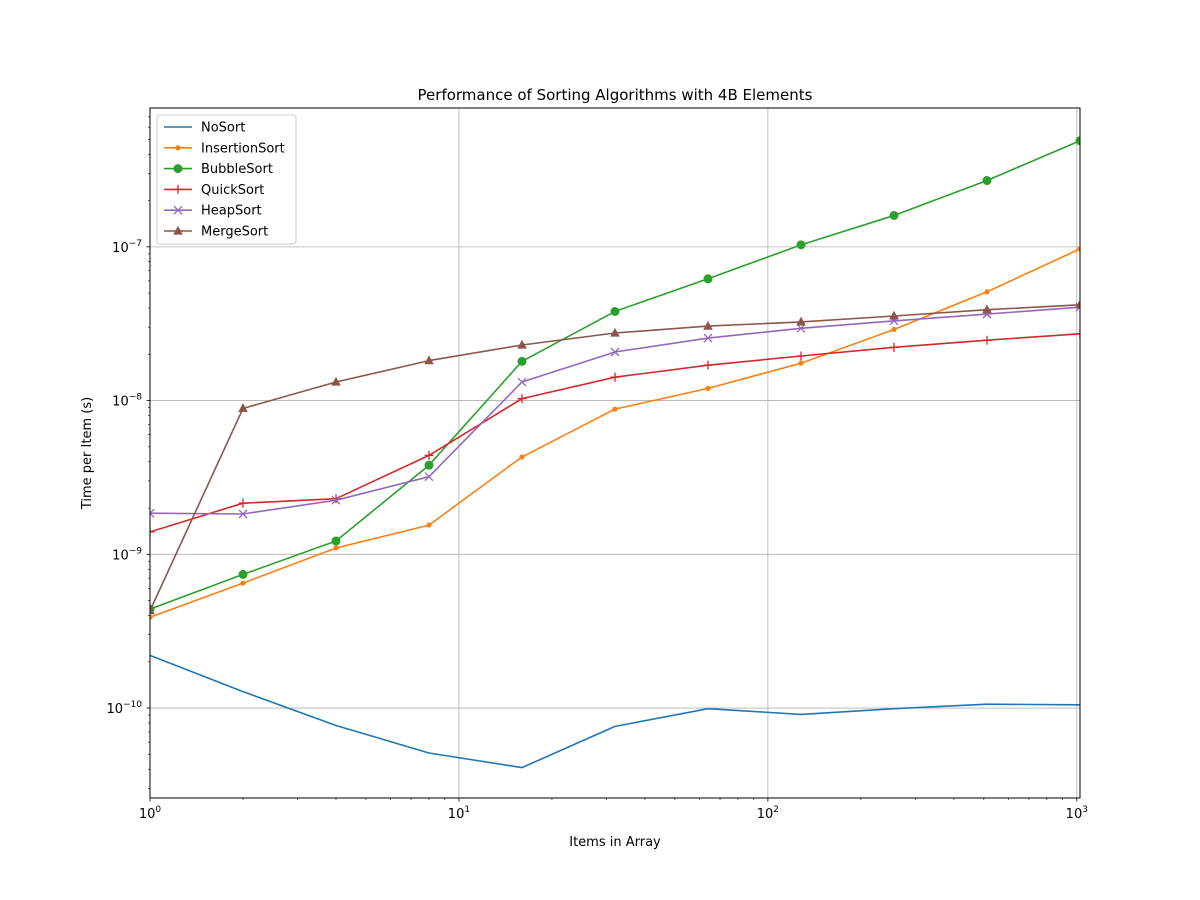  Describe the element at coordinates (127, 554) in the screenshot. I see `y-tick-label: 10⁻⁹` at that location.